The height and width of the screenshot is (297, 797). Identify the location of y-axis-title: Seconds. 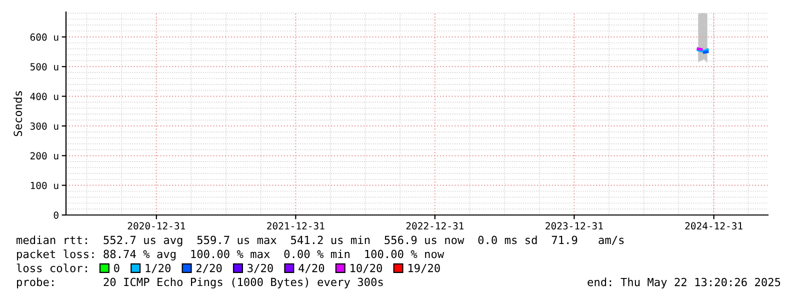
(17, 113).